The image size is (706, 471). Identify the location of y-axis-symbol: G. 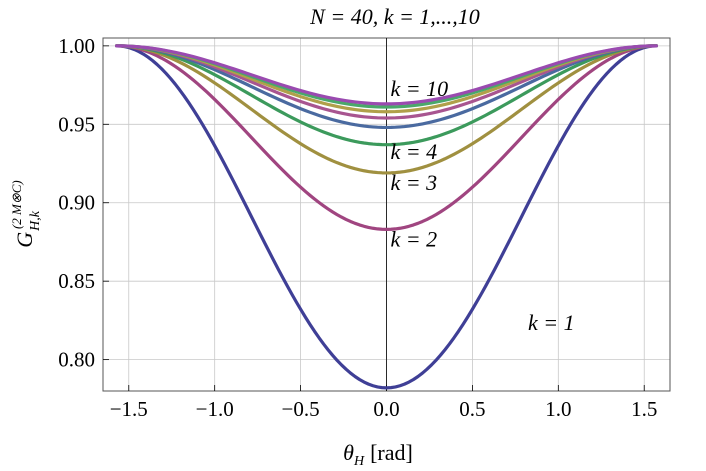
(24, 240).